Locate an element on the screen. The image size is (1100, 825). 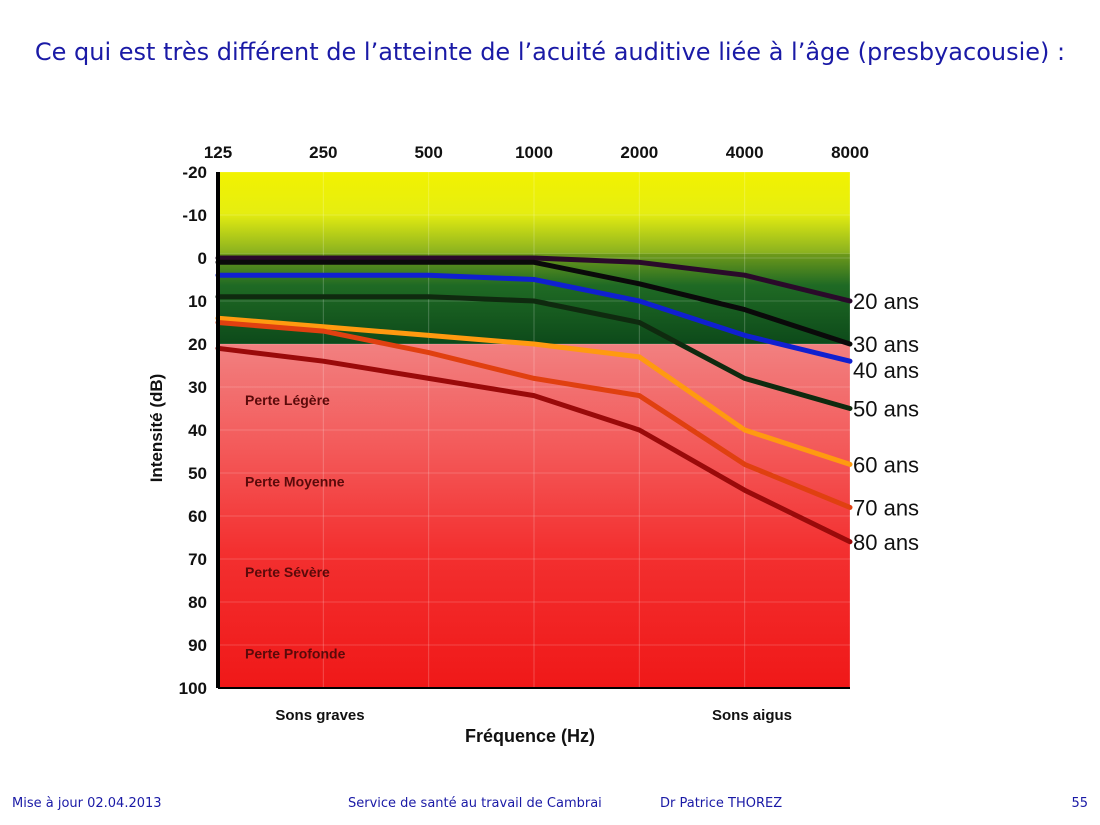
series-line-50-ans is located at coordinates (534, 352).